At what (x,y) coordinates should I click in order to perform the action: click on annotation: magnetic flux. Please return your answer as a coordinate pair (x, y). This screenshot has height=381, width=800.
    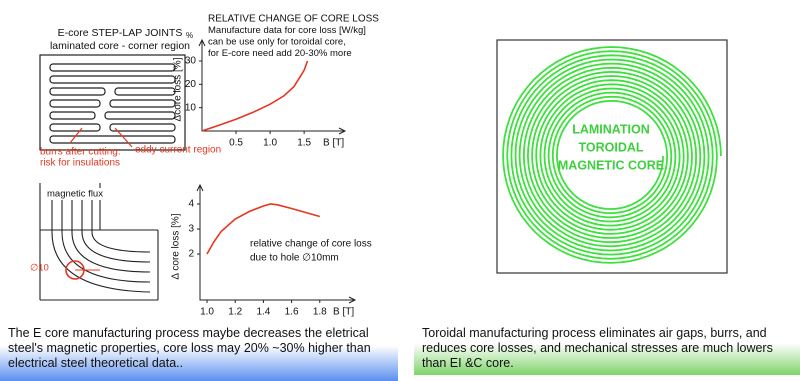
    Looking at the image, I should click on (75, 194).